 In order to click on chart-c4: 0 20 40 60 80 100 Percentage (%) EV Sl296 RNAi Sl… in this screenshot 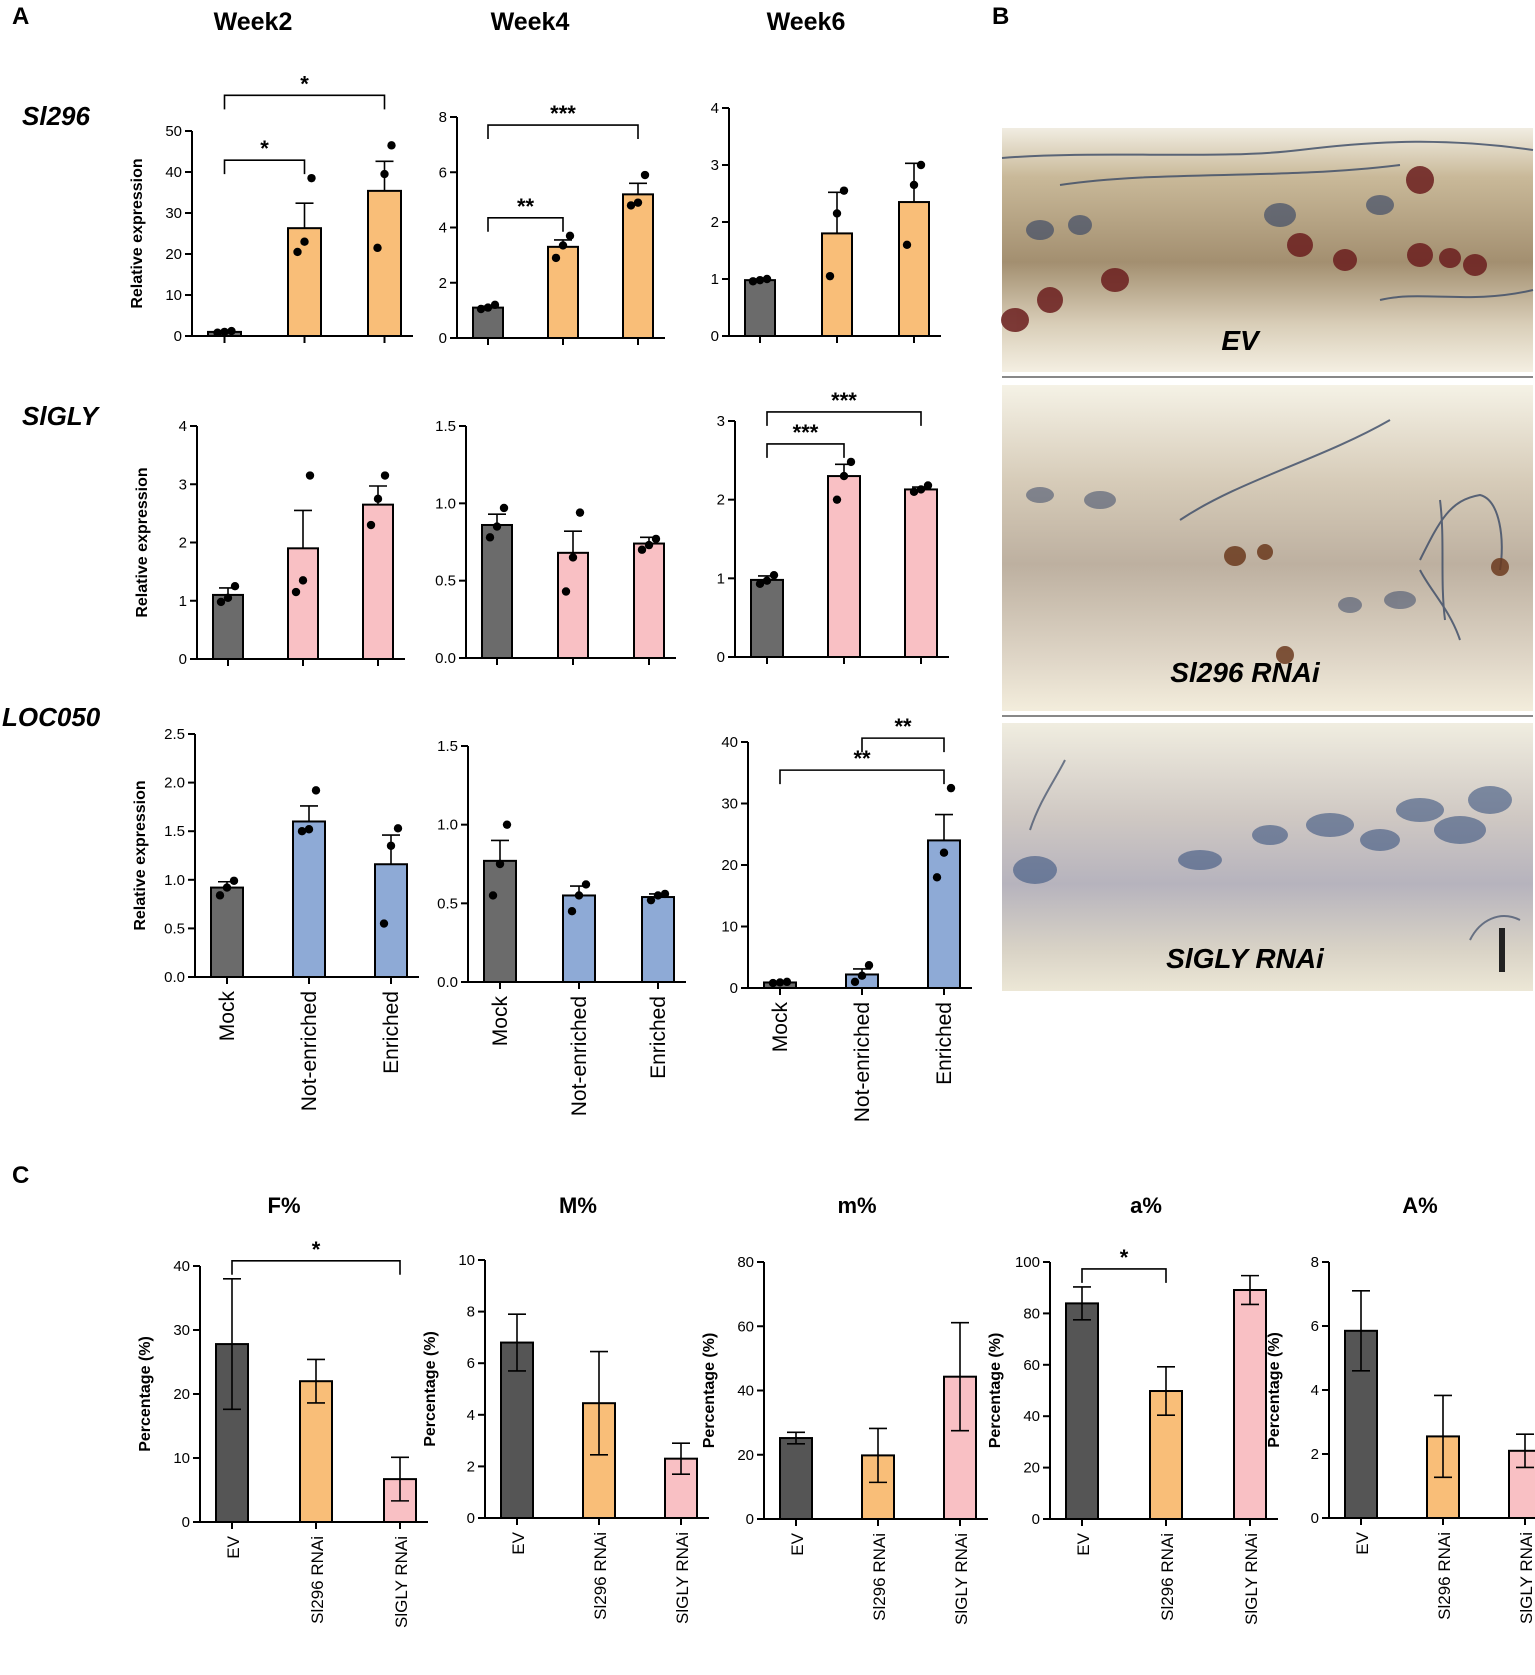, I will do `click(1132, 1435)`.